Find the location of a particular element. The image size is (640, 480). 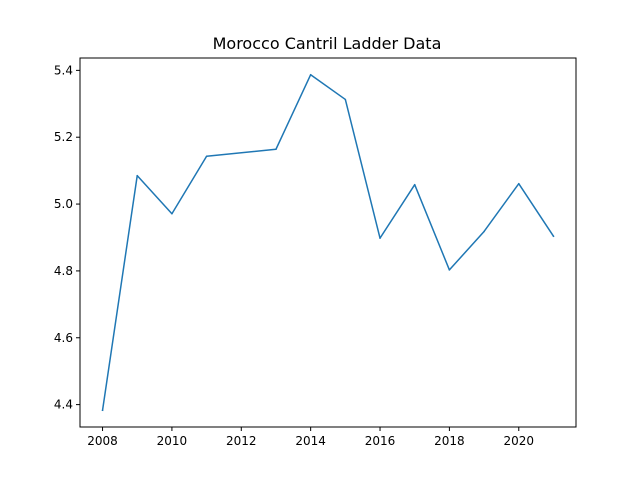

y-tick-label: 5.4 is located at coordinates (63, 70).